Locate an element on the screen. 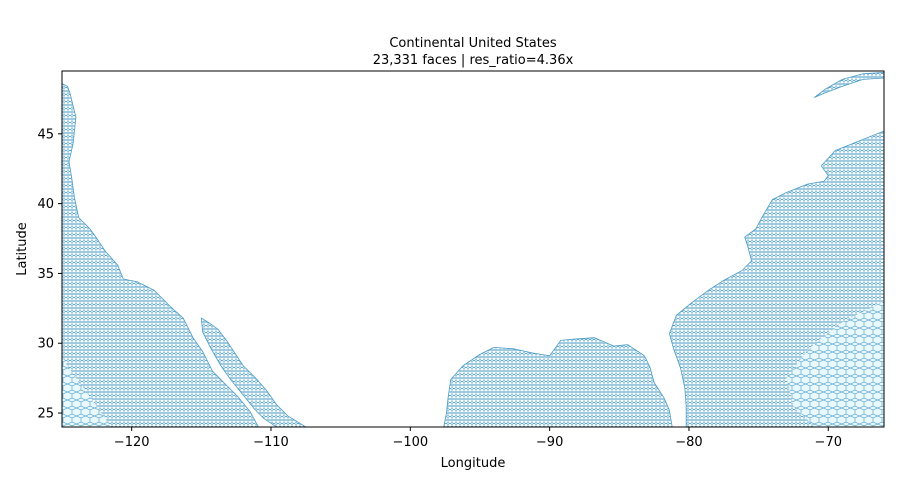  mesh-region-gulf-of-california is located at coordinates (253, 372).